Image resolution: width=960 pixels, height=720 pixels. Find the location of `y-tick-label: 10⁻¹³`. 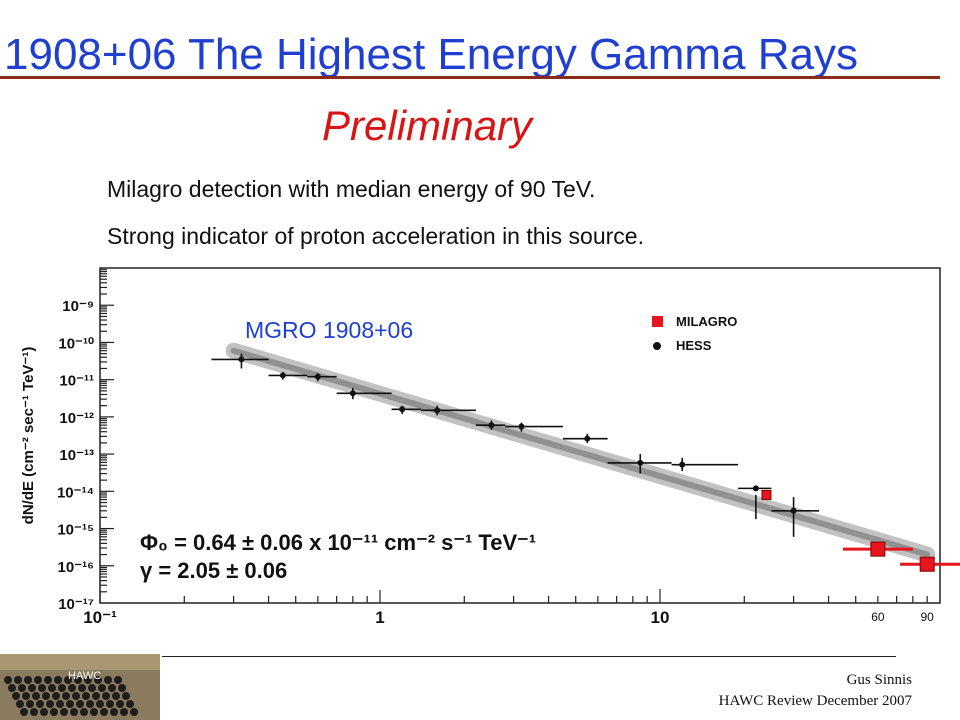

y-tick-label: 10⁻¹³ is located at coordinates (76, 455).